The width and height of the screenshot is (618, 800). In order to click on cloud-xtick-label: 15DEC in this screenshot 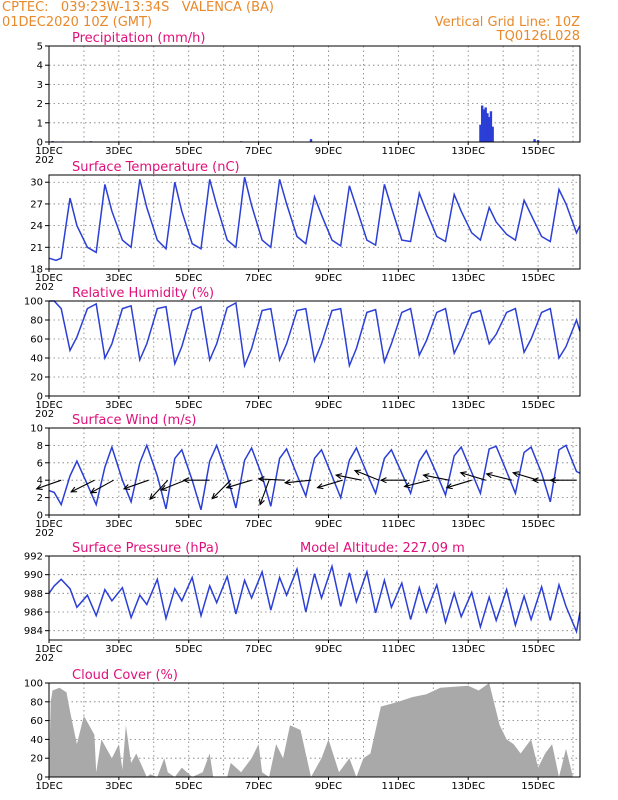, I will do `click(538, 786)`.